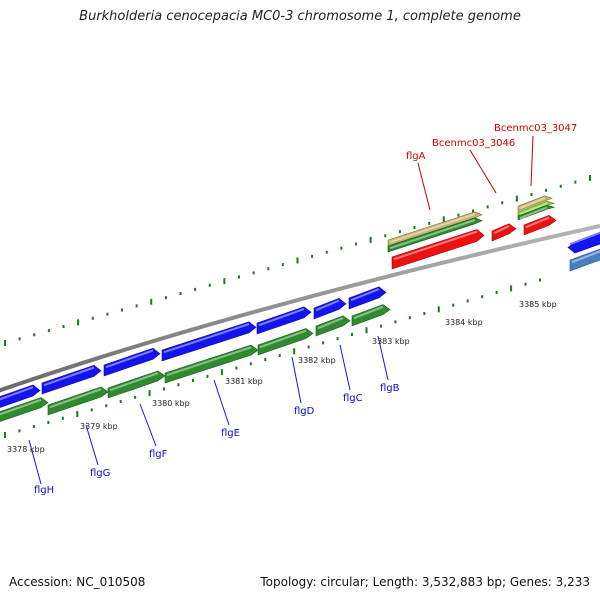 This screenshot has width=600, height=600. Describe the element at coordinates (99, 426) in the screenshot. I see `kbp-label: 3379 kbp` at that location.